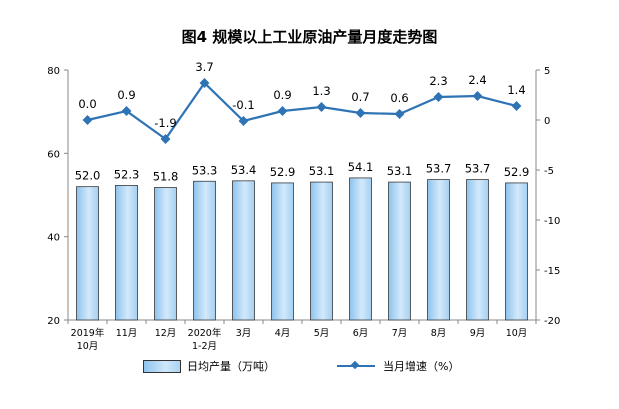  Describe the element at coordinates (439, 333) in the screenshot. I see `x-tick-label: 8月` at that location.